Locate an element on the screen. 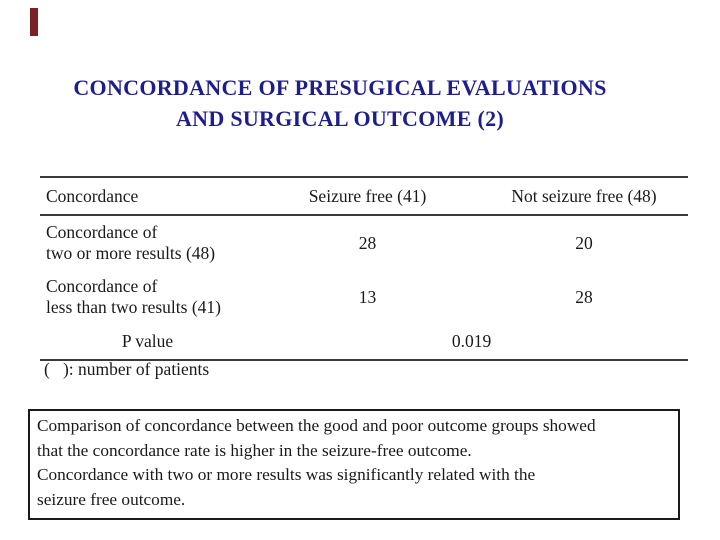  table-footnote: ( ): number of patients is located at coordinates (127, 369).